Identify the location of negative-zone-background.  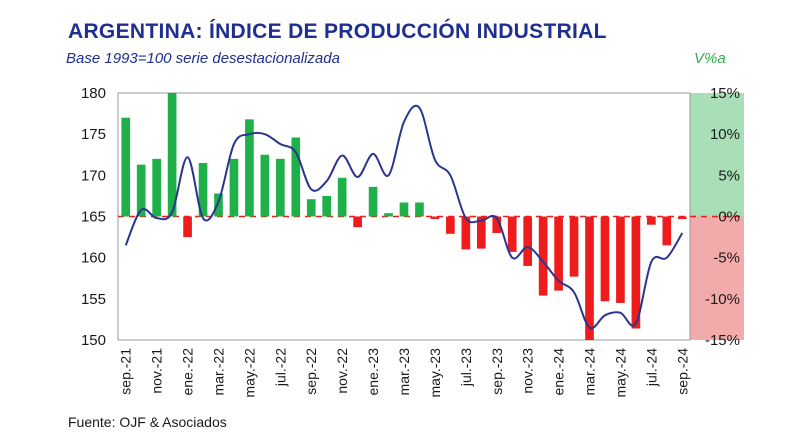
(717, 278).